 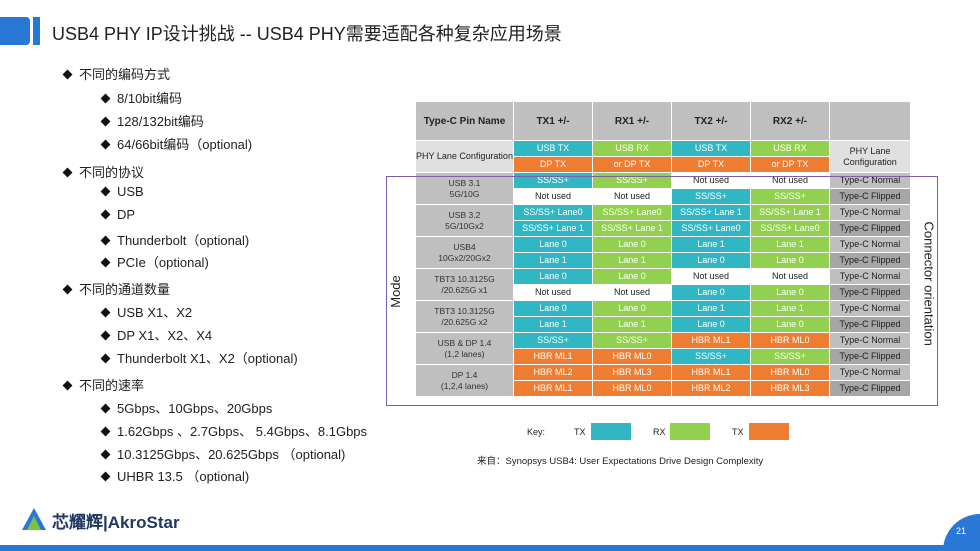 I want to click on color-key: Key: TX RX TX, so click(x=662, y=433).